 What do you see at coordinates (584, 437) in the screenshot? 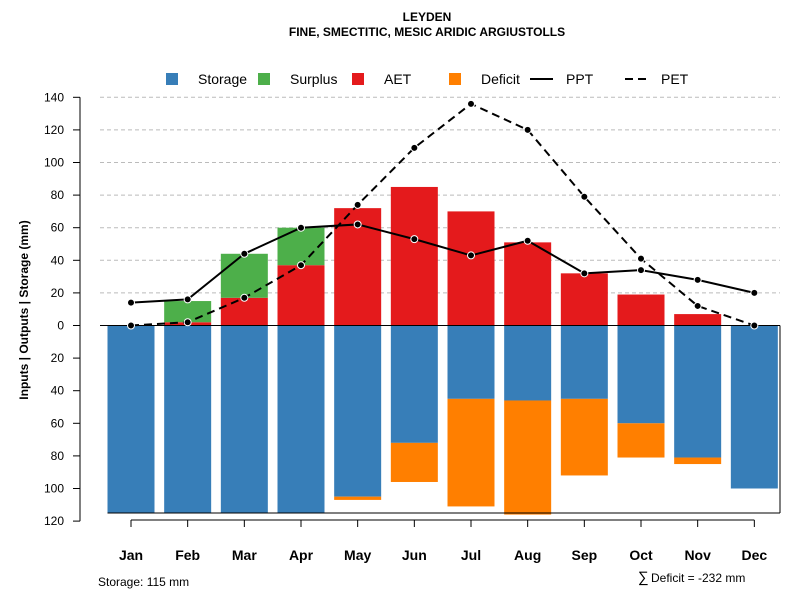
I see `deficit-bar-sep` at bounding box center [584, 437].